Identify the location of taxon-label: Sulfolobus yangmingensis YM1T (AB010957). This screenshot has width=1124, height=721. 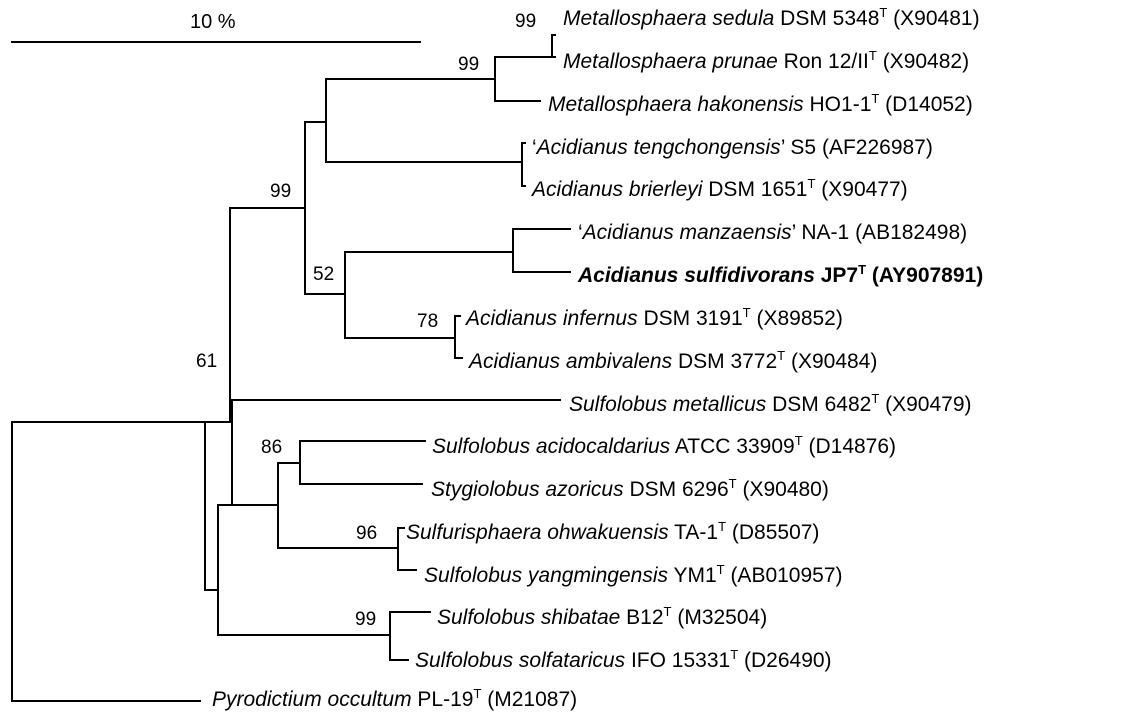
(633, 574).